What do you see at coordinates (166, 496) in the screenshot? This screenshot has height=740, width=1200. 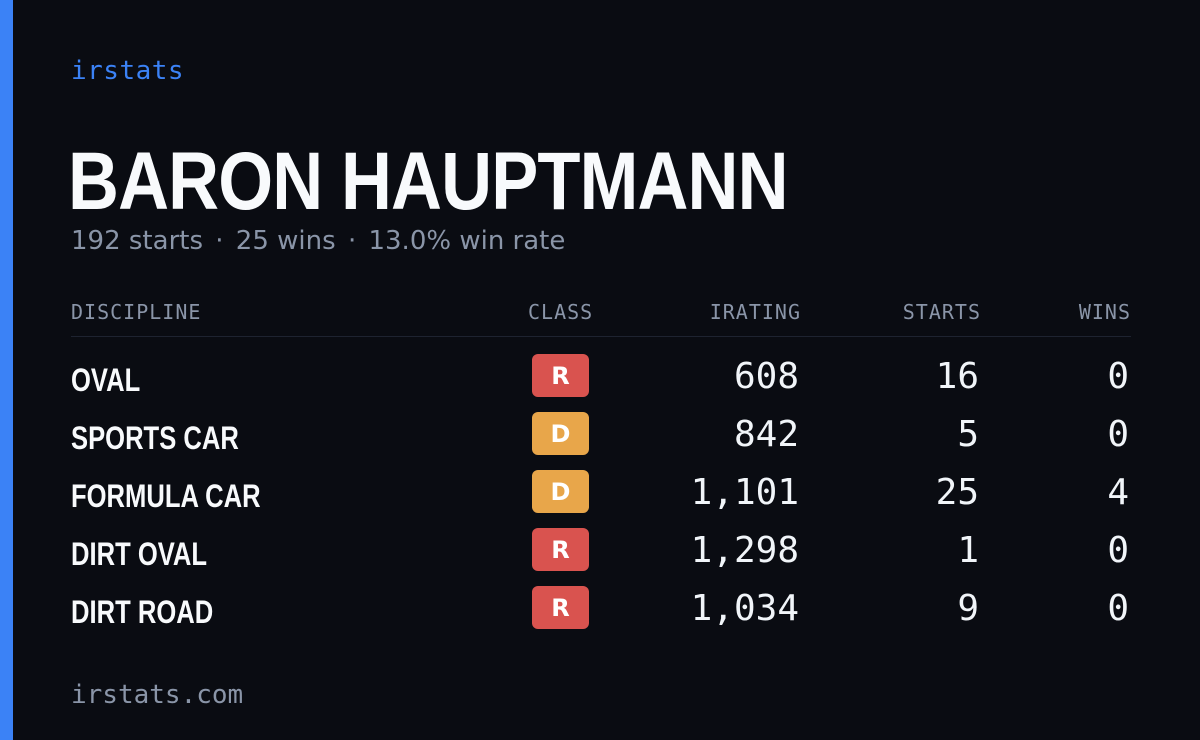 I see `discipline-name: FORMULA CAR` at bounding box center [166, 496].